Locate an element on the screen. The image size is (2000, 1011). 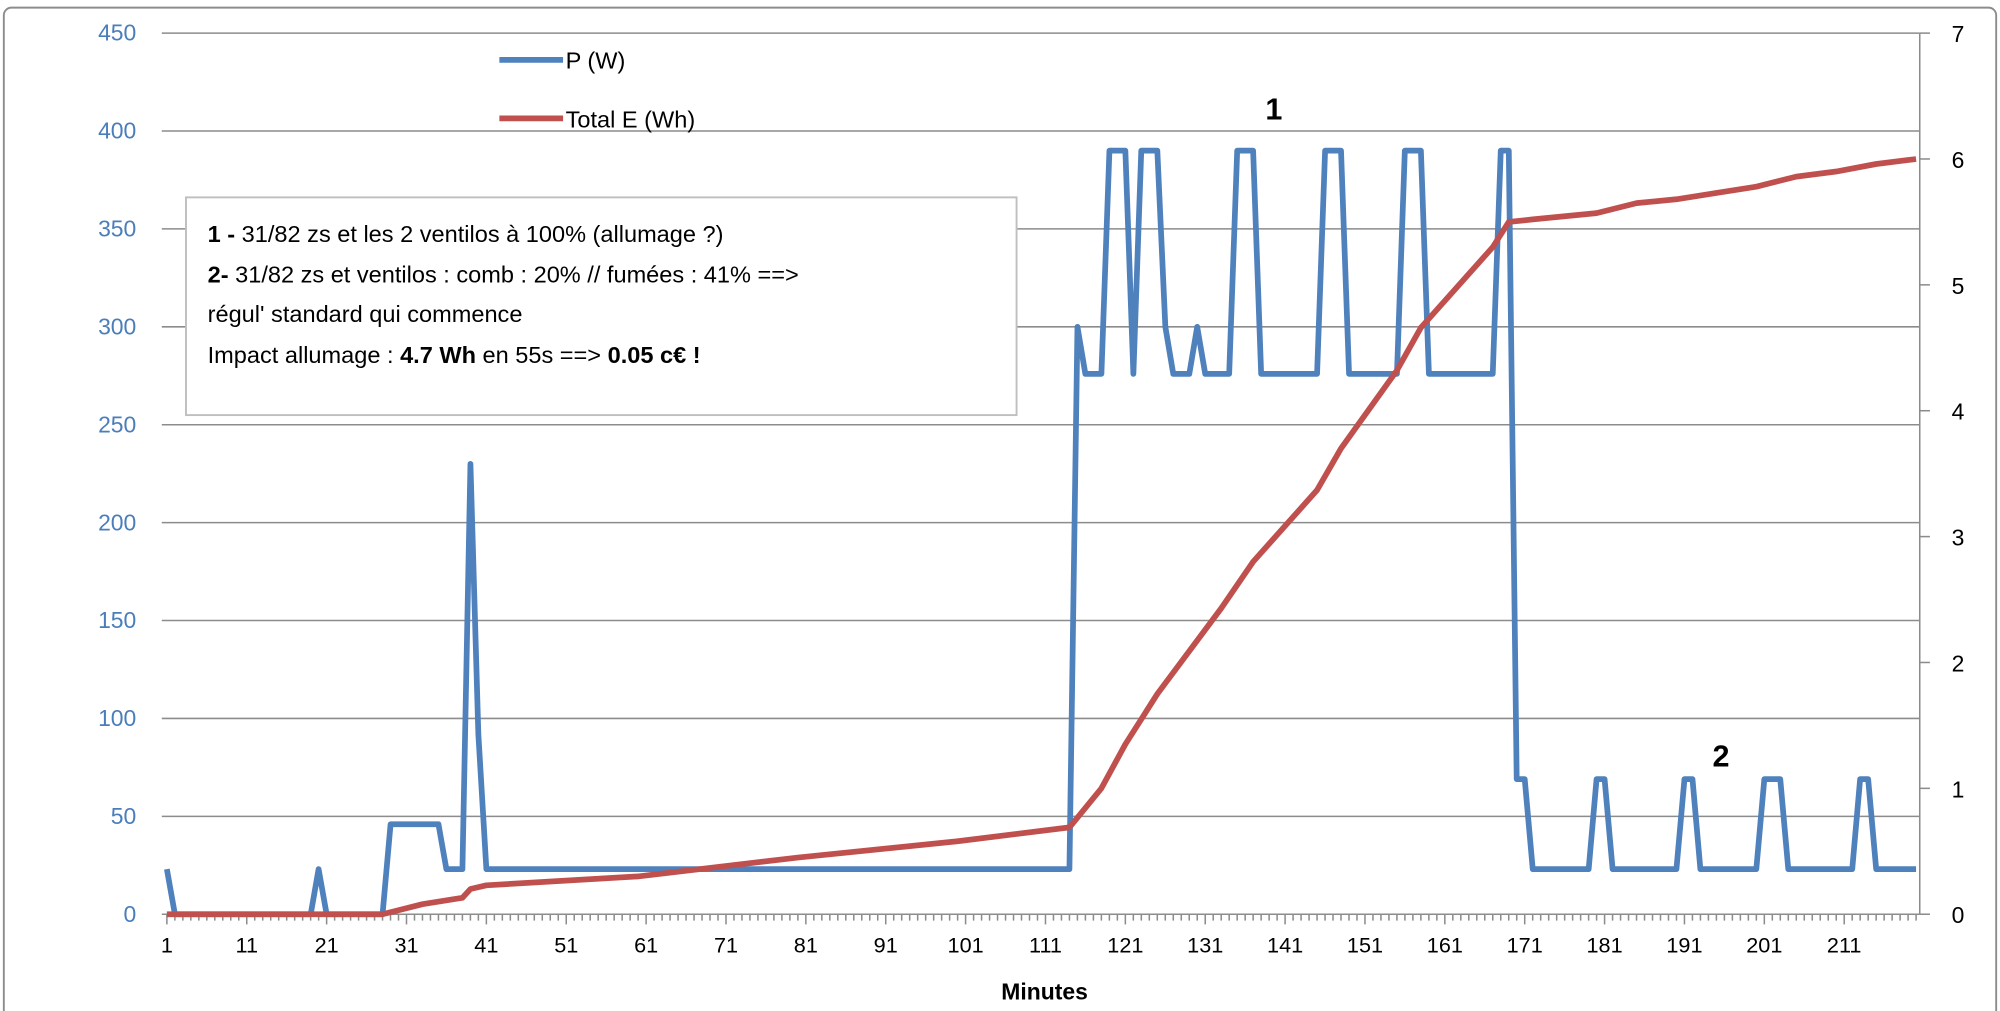
x-tick-label: 211 is located at coordinates (1844, 944).